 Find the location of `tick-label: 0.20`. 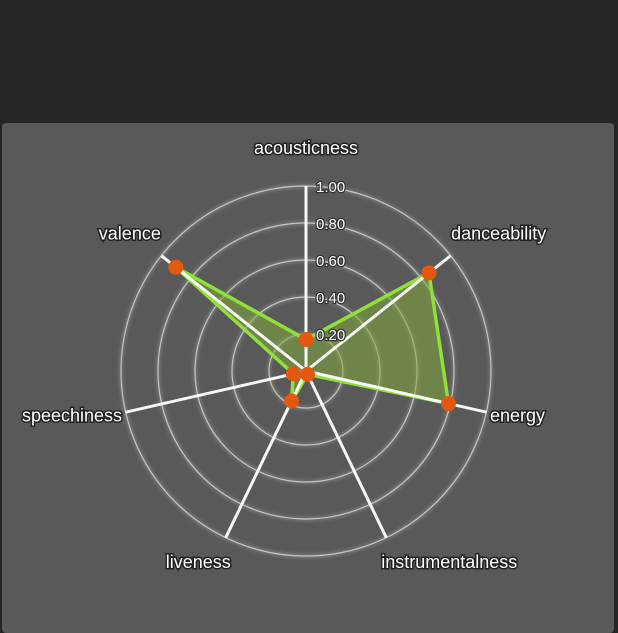

tick-label: 0.20 is located at coordinates (330, 335).